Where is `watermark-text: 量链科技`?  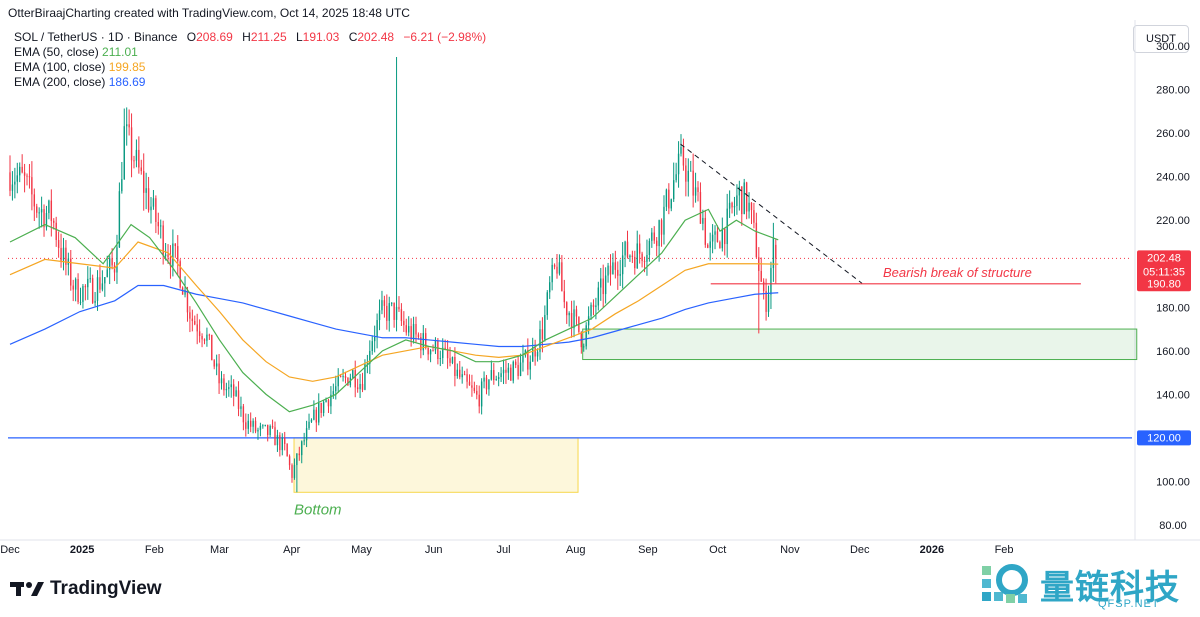 watermark-text: 量链科技 is located at coordinates (1110, 588).